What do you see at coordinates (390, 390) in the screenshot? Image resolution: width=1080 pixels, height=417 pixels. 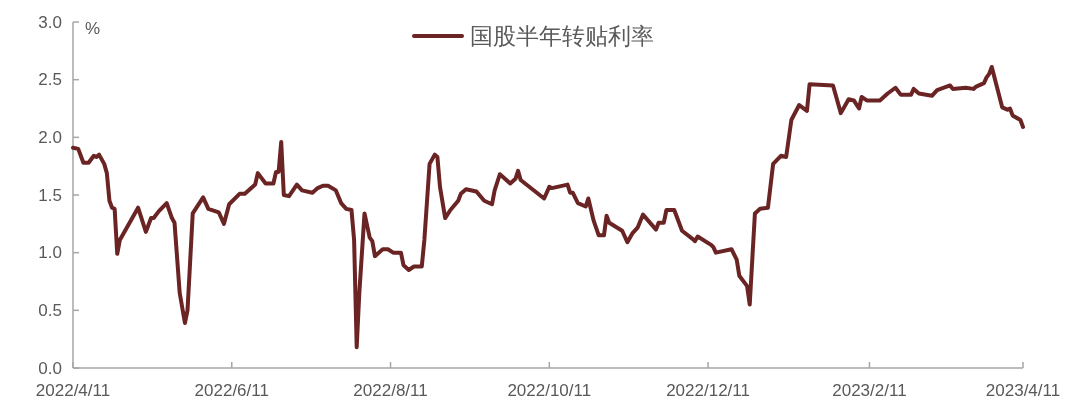 I see `xtick: 2022/8/11` at bounding box center [390, 390].